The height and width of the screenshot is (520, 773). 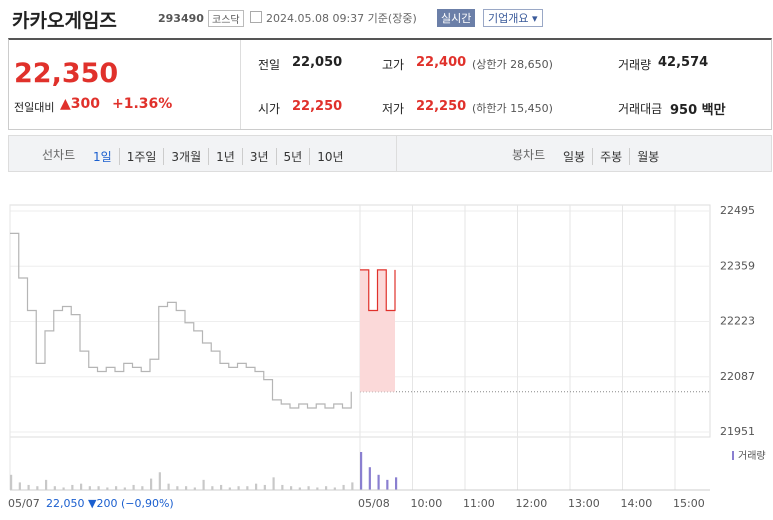 I want to click on field-note: (상한가 28,650), so click(x=512, y=64).